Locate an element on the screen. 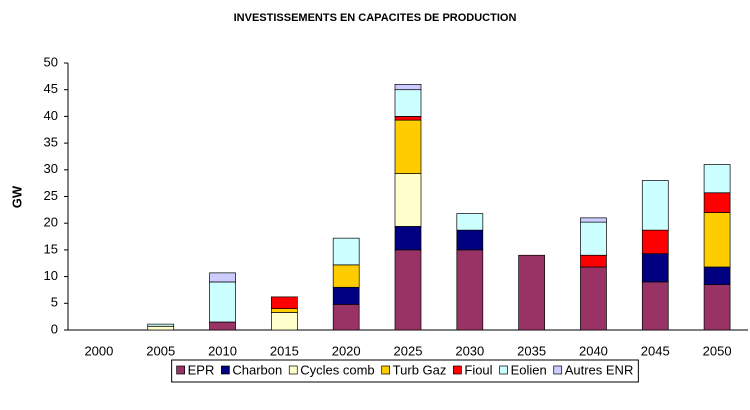 The width and height of the screenshot is (750, 410). y-tick-label: 10 is located at coordinates (51, 275).